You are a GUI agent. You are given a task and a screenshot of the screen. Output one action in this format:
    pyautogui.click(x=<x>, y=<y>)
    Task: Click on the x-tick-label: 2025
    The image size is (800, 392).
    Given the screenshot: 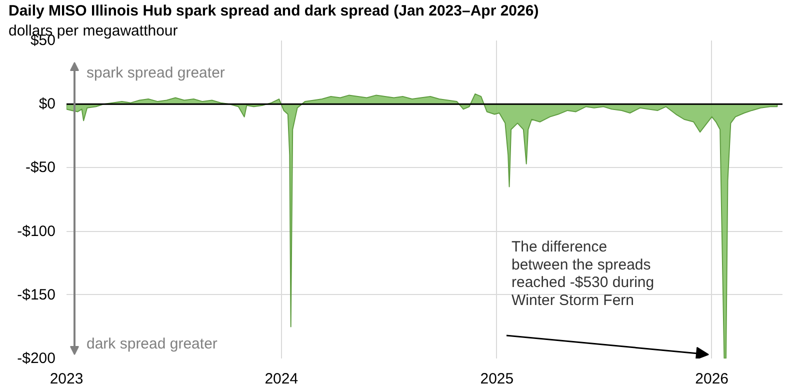 What is the action you would take?
    pyautogui.click(x=497, y=379)
    